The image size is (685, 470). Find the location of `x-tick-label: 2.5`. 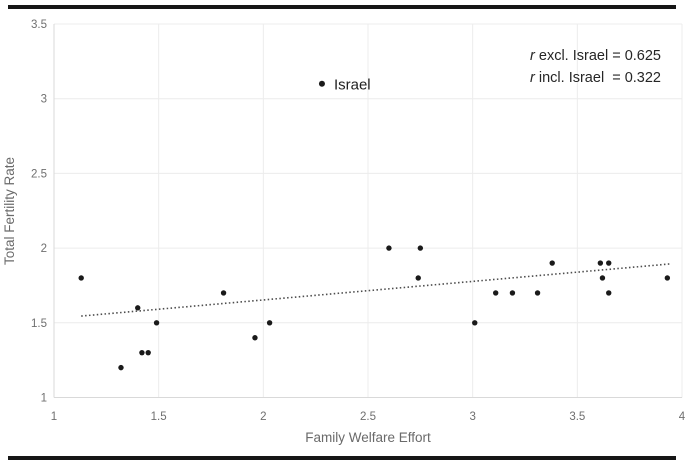

x-tick-label: 2.5 is located at coordinates (368, 417).